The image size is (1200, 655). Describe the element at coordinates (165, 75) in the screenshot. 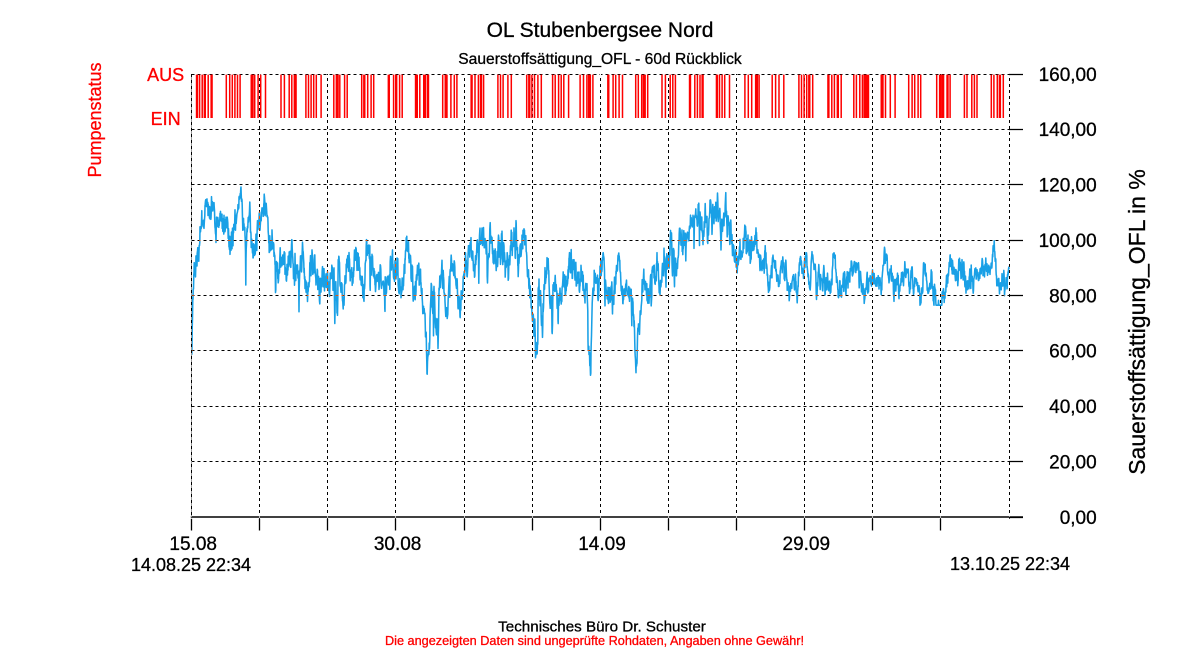

I see `svg-text: AUS` at that location.